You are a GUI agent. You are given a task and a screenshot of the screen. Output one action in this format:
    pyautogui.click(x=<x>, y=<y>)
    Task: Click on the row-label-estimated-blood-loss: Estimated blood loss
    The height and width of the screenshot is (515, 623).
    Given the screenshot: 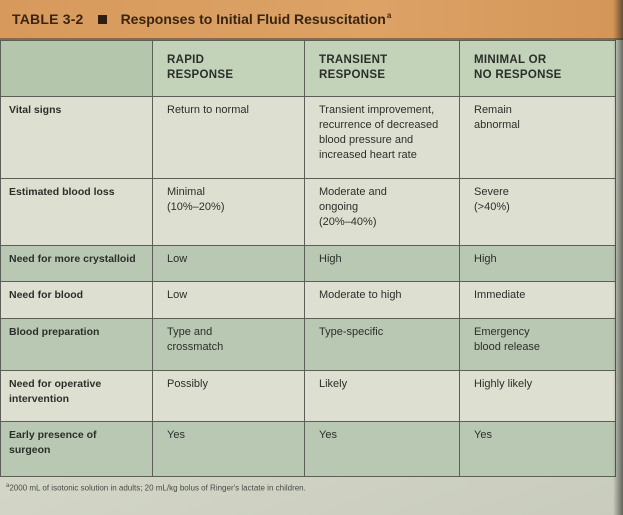 What is the action you would take?
    pyautogui.click(x=76, y=212)
    